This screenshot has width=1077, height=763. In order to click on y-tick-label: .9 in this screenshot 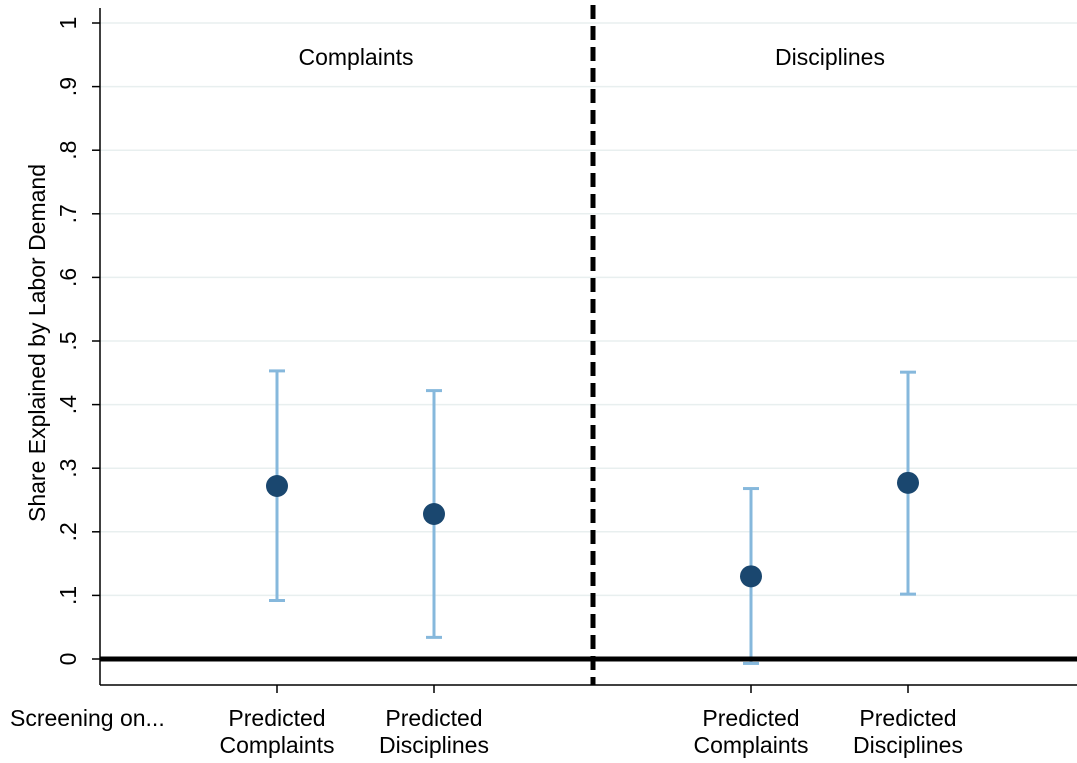, I will do `click(68, 86)`.